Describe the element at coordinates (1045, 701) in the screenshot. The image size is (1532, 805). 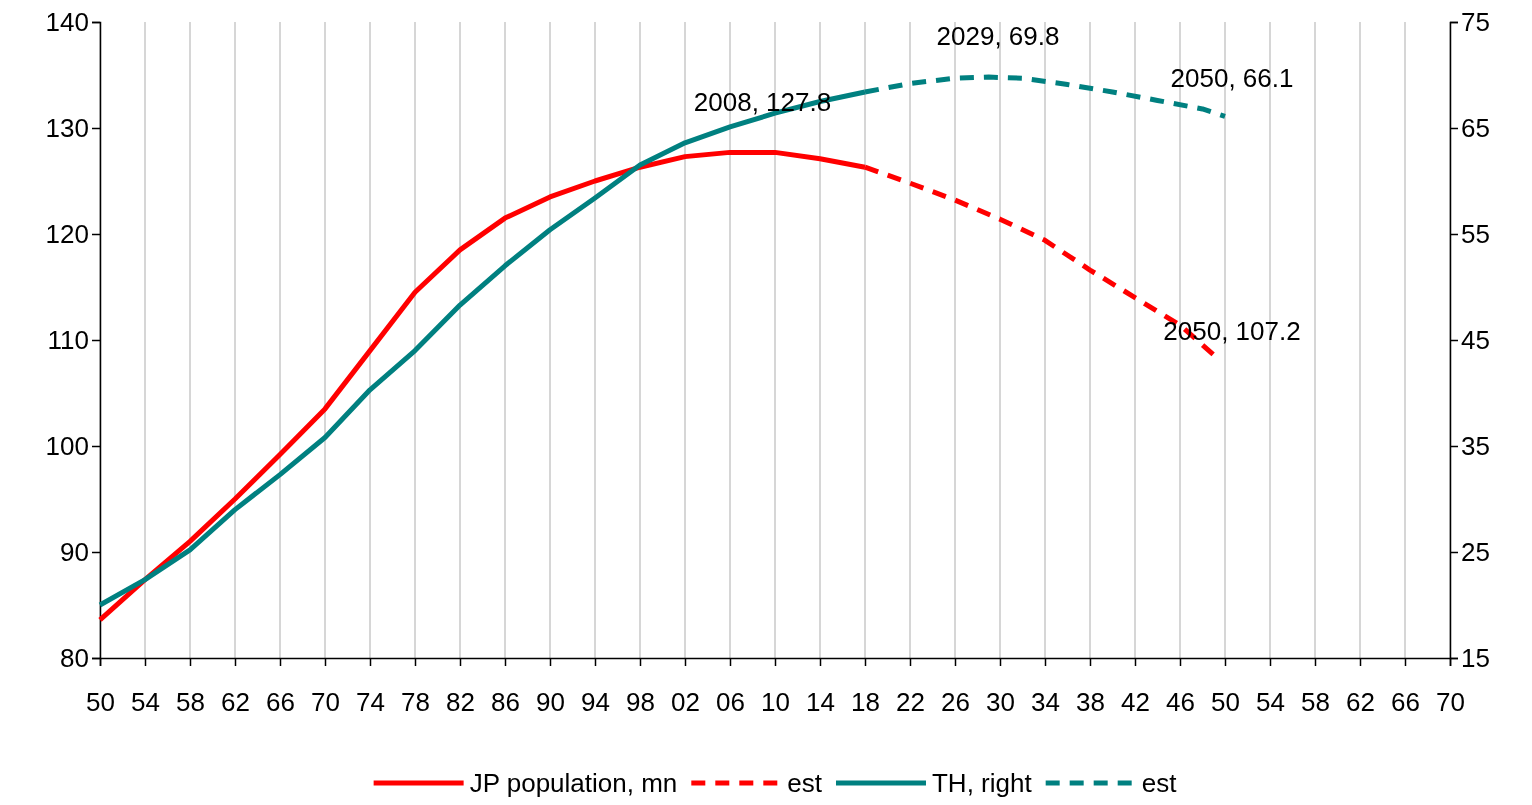
I see `x-tick-label: 34` at that location.